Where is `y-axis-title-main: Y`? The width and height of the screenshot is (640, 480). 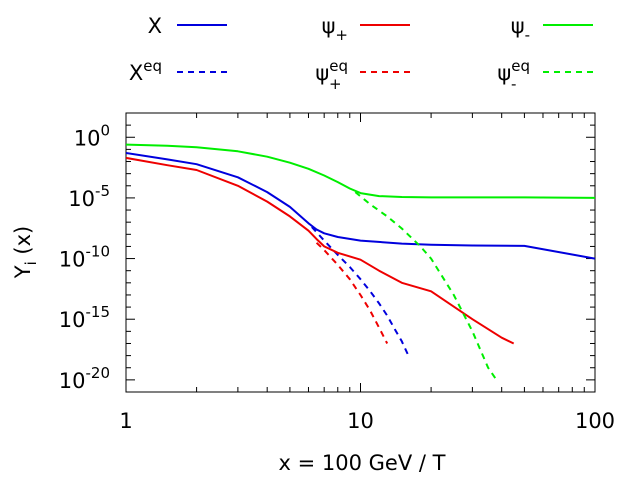 y-axis-title-main: Y is located at coordinates (23, 272).